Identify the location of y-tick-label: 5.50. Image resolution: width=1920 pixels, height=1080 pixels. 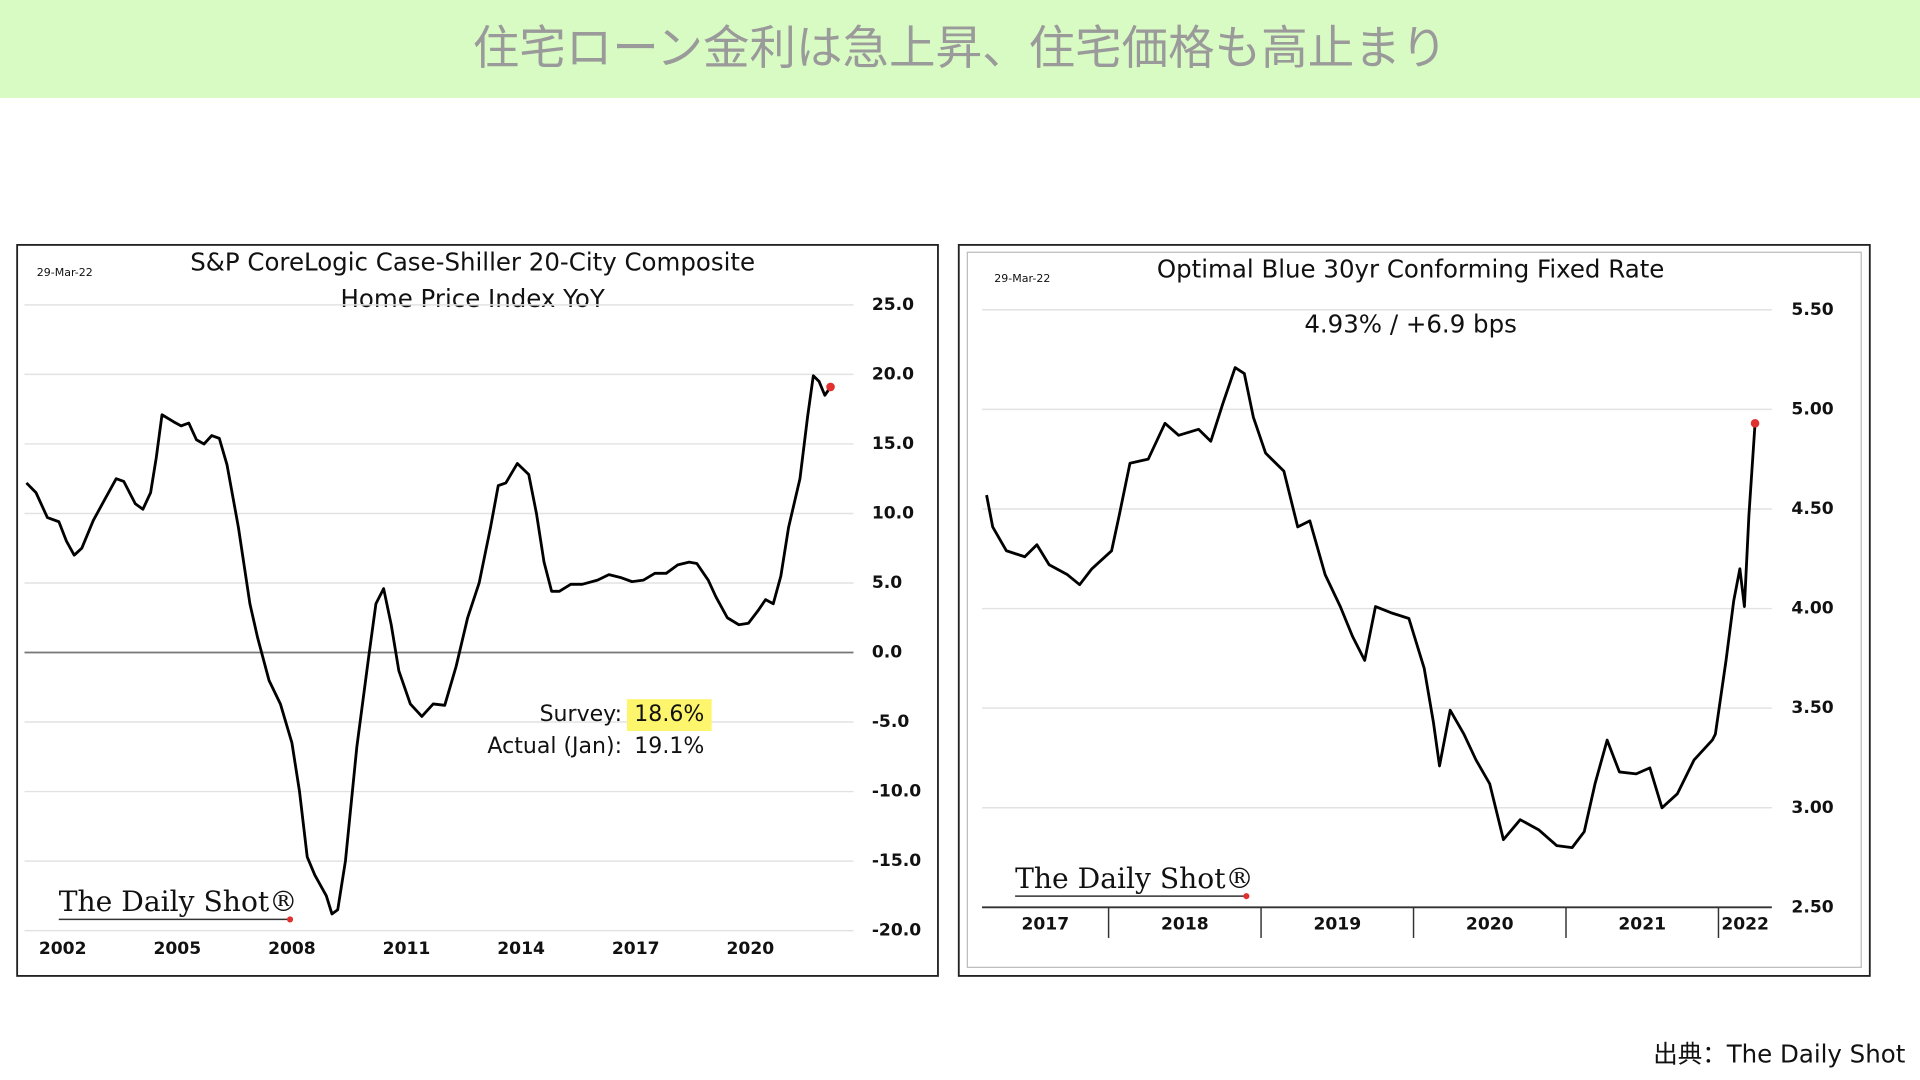
(1812, 310).